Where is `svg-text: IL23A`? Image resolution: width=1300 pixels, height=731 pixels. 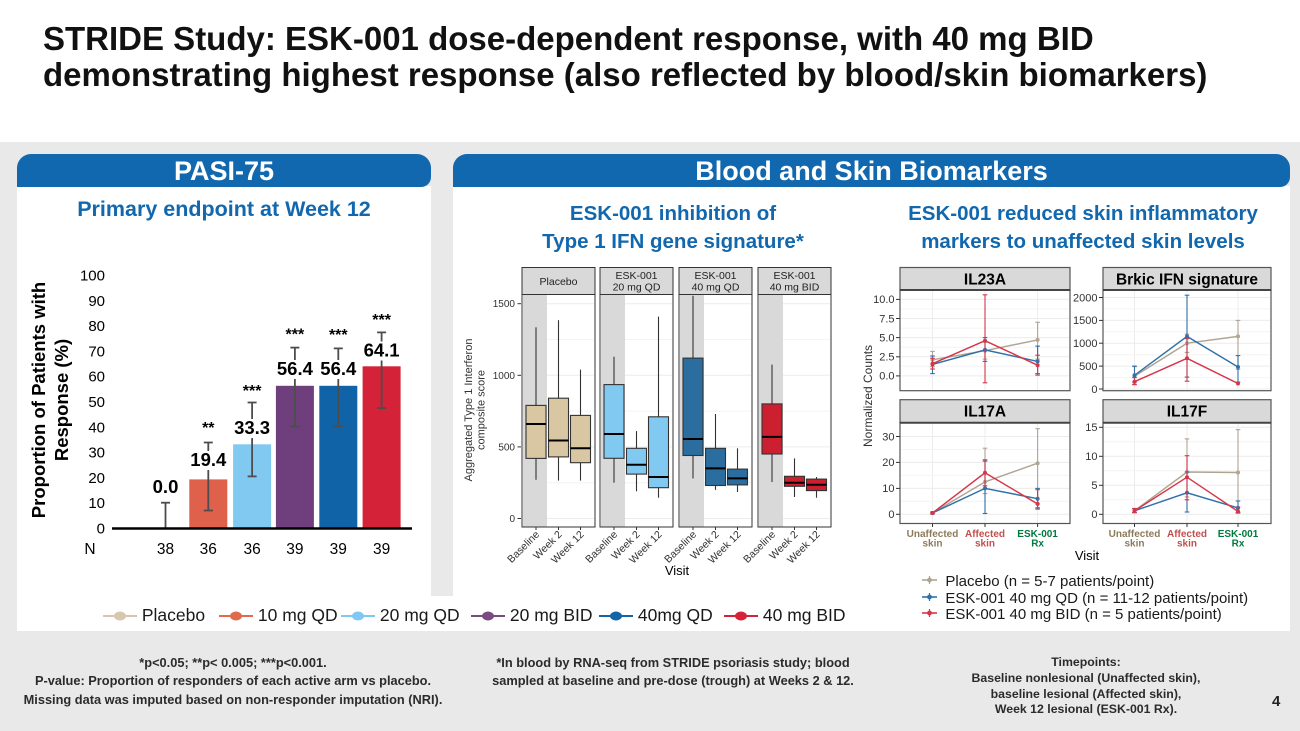
svg-text: IL23A is located at coordinates (985, 280).